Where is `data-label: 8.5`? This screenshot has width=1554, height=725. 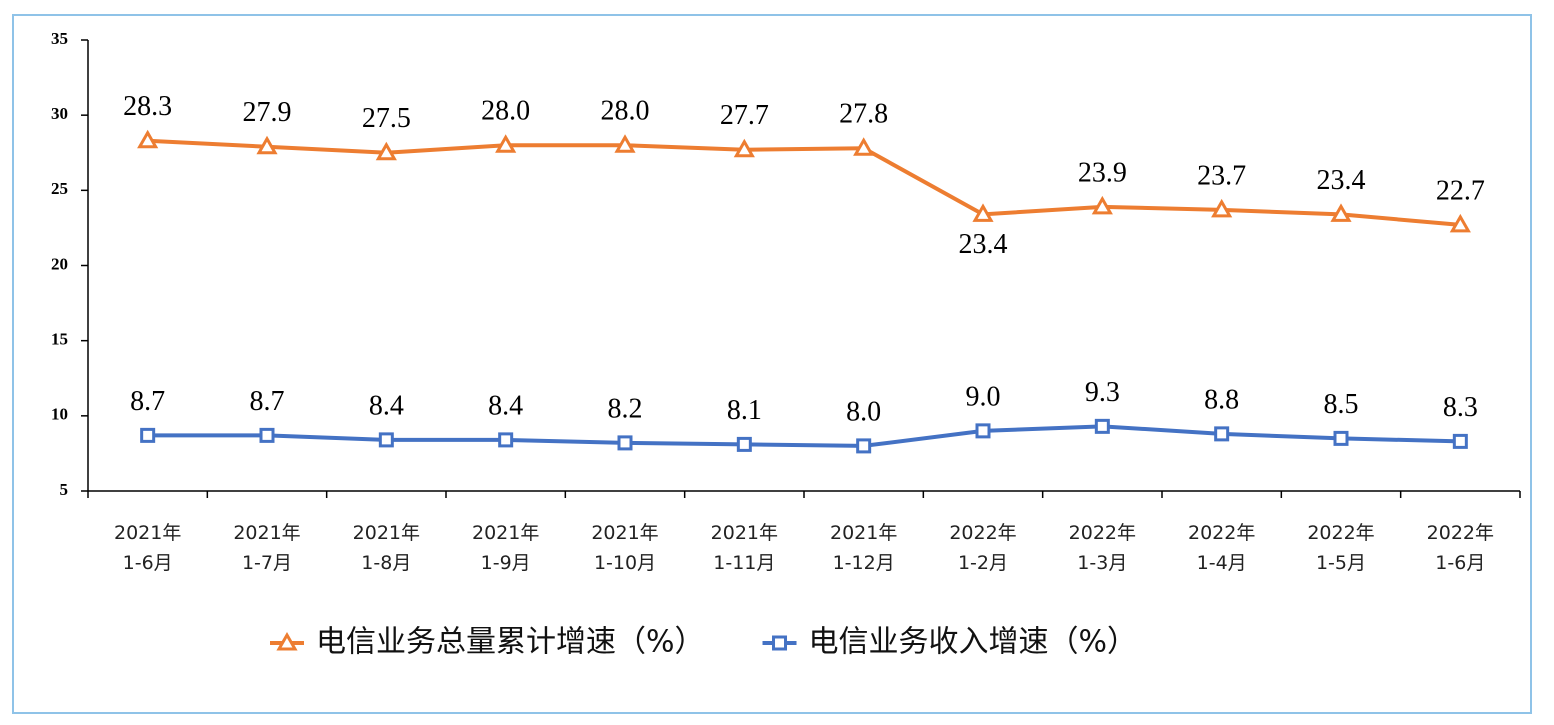
data-label: 8.5 is located at coordinates (1341, 404).